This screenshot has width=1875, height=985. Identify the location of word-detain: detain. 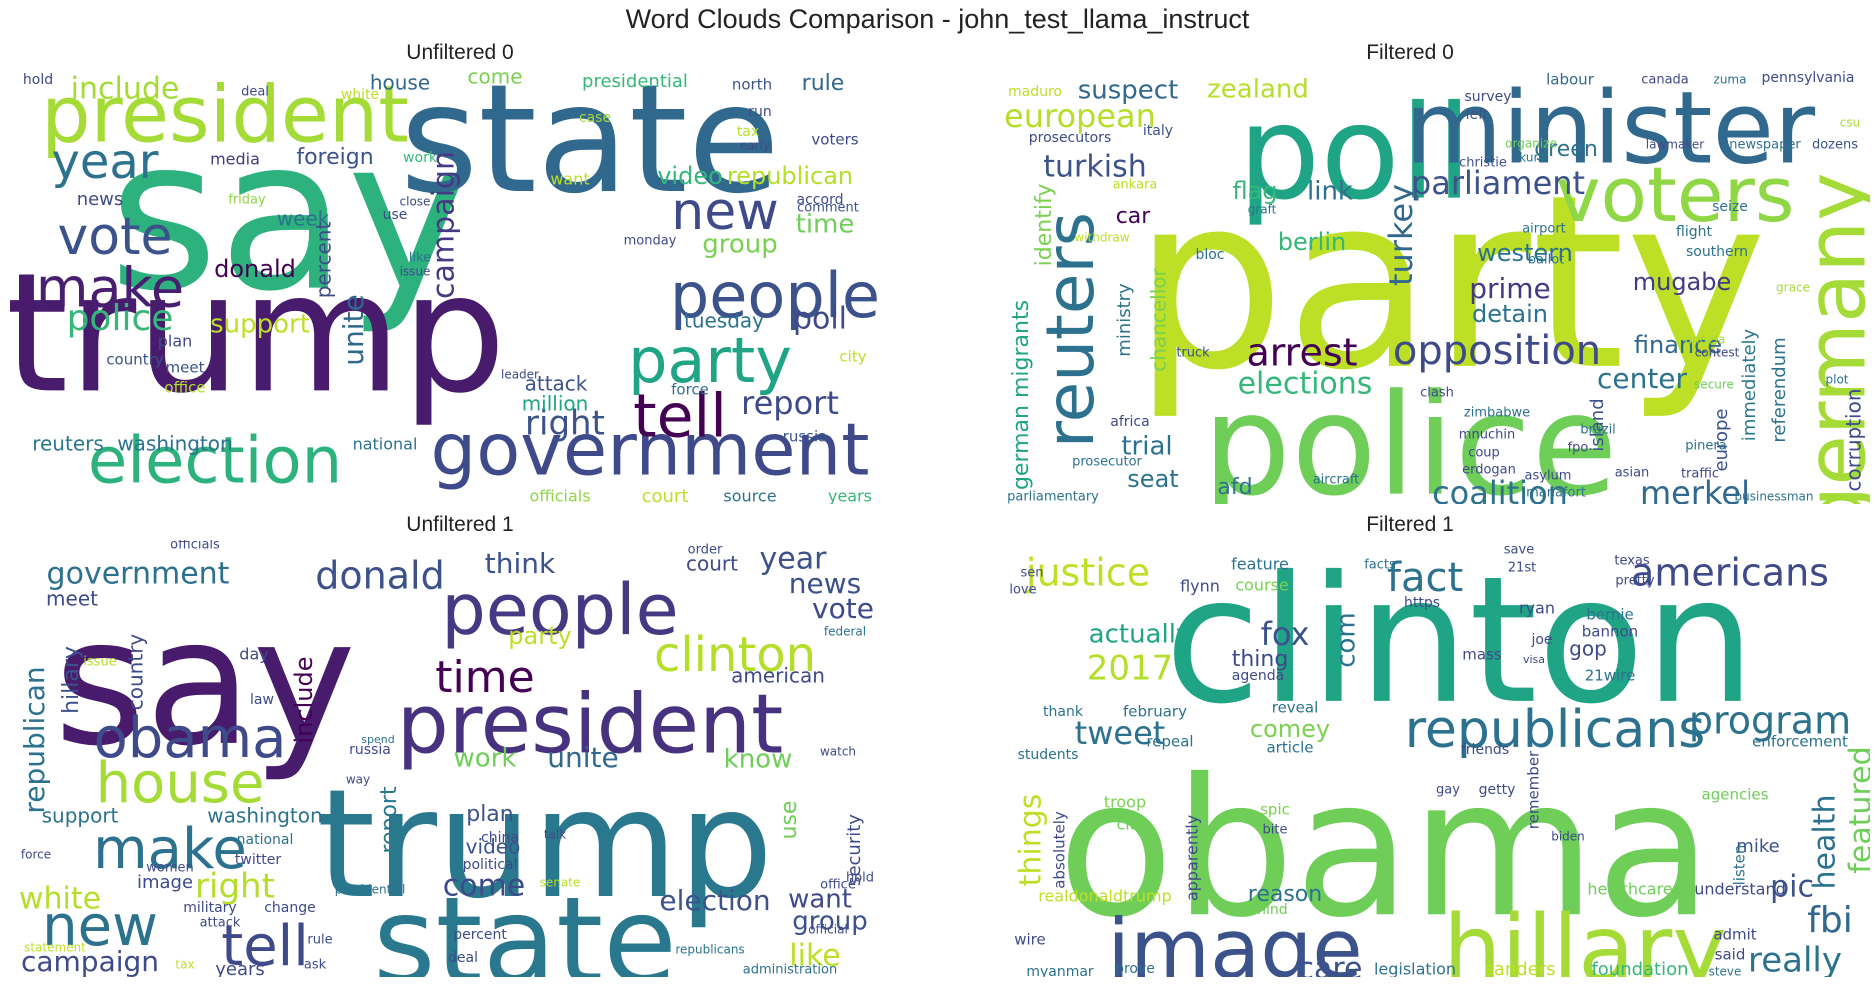
(1510, 314).